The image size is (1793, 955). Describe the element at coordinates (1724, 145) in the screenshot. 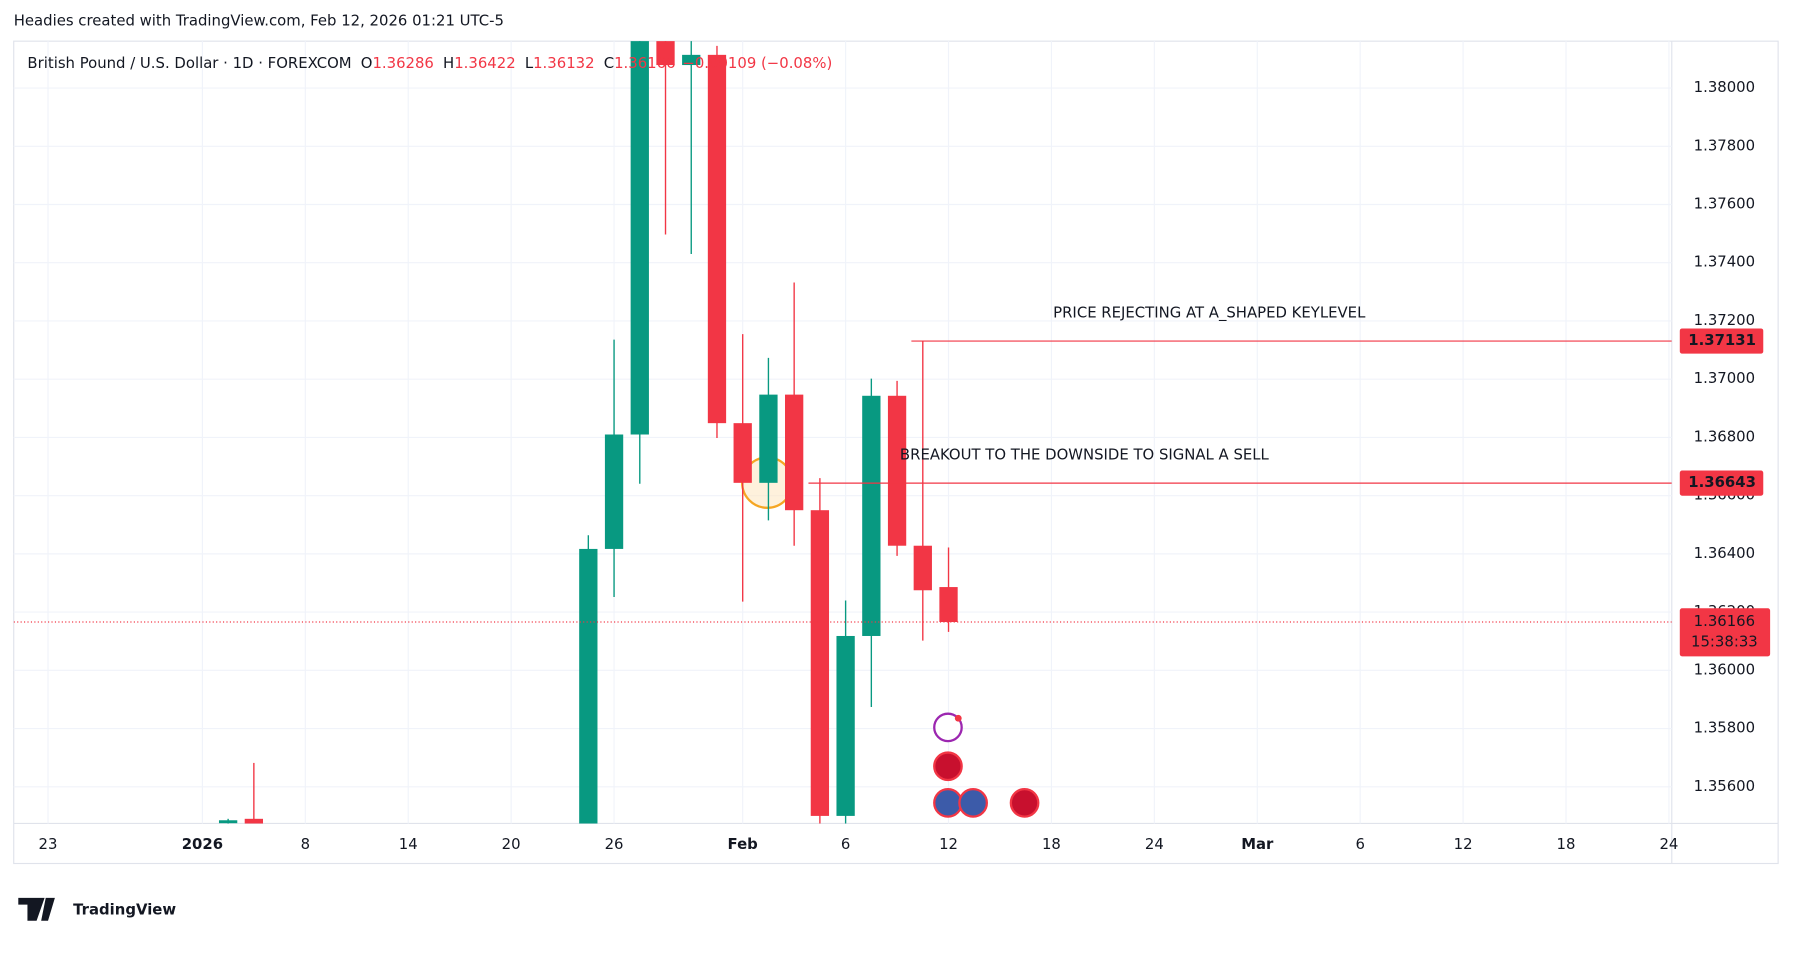

I see `y-tick-label: 1.37800` at that location.